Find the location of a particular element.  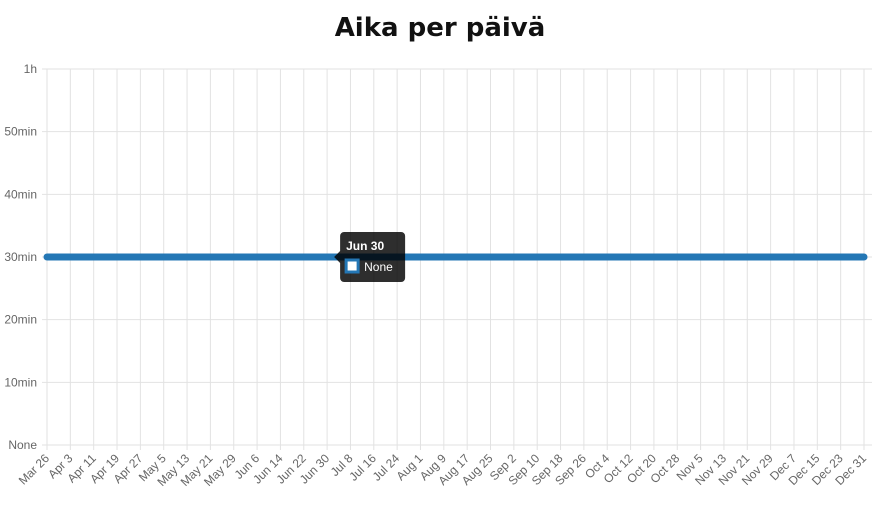

x-tick-label: Jul 24 is located at coordinates (386, 467).